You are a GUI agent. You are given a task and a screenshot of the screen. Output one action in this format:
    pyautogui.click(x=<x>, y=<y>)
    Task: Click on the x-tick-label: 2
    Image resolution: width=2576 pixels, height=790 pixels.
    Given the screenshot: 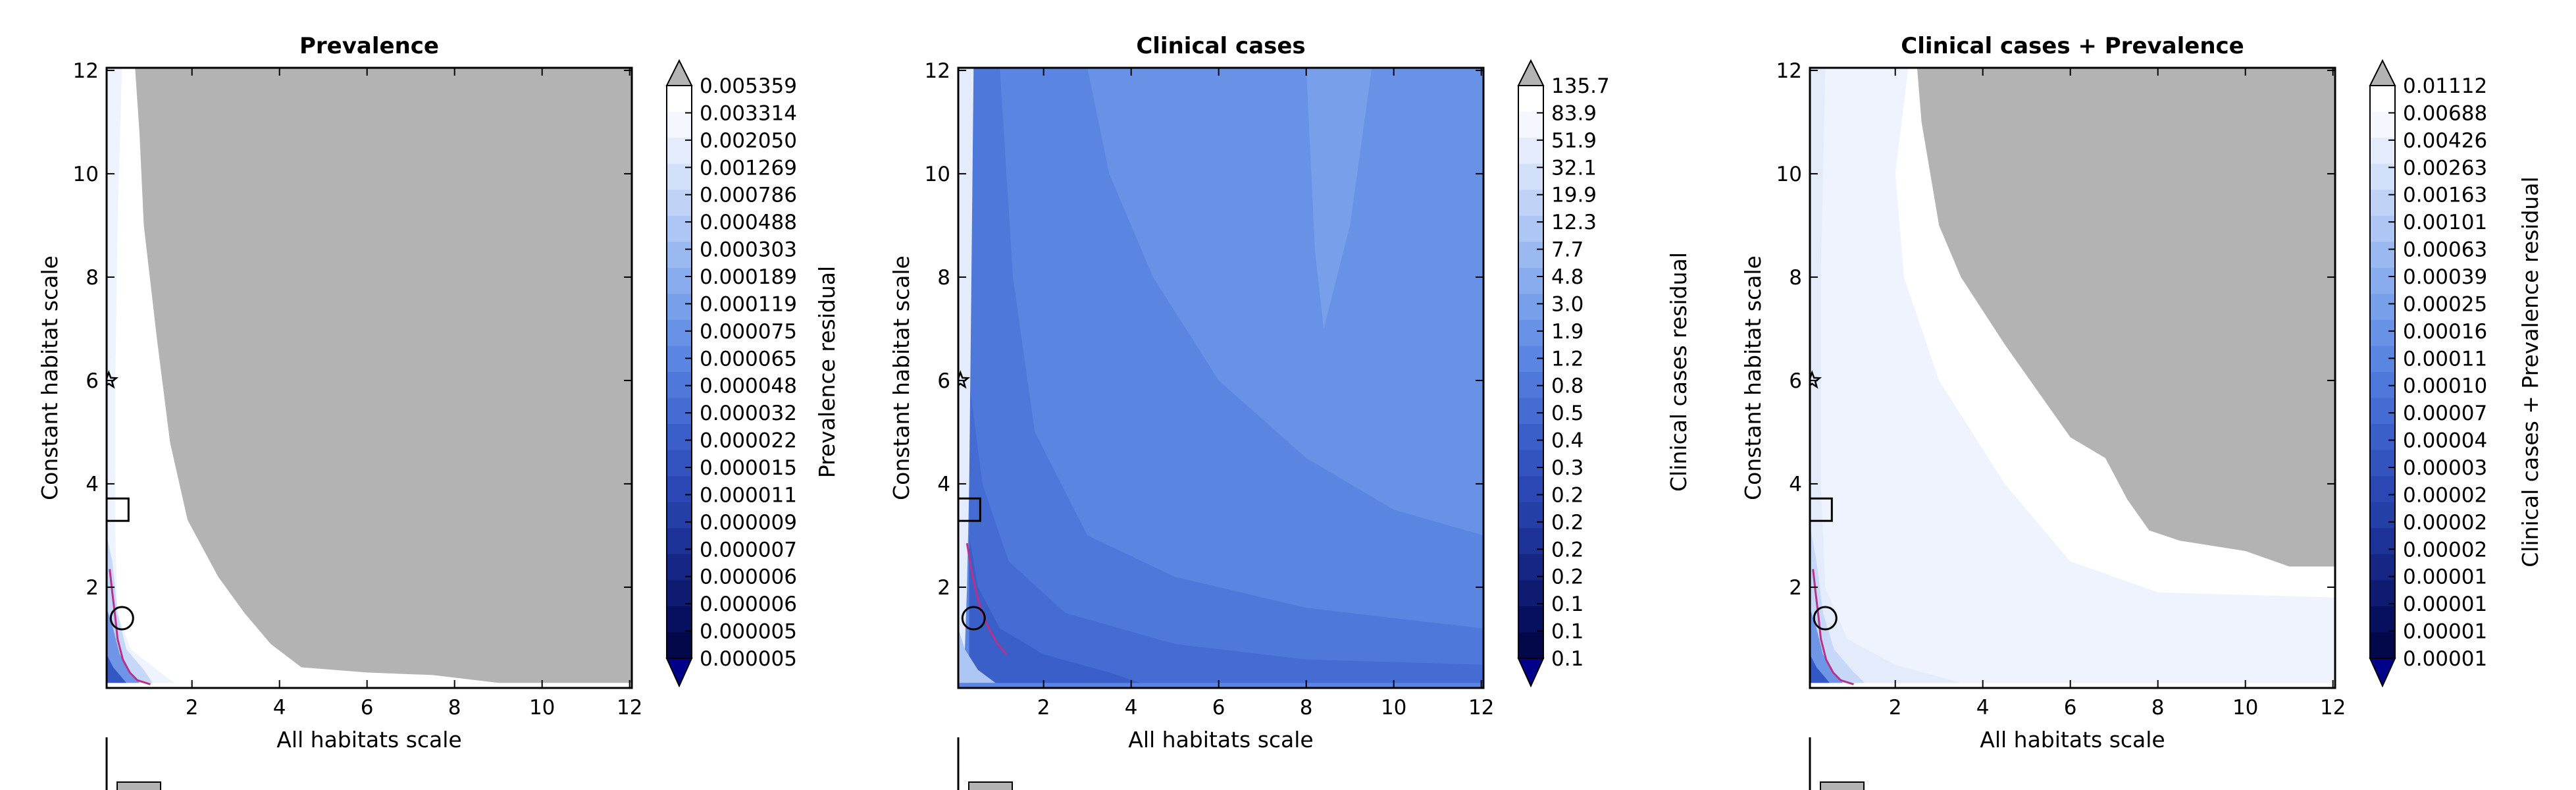 What is the action you would take?
    pyautogui.click(x=1895, y=708)
    